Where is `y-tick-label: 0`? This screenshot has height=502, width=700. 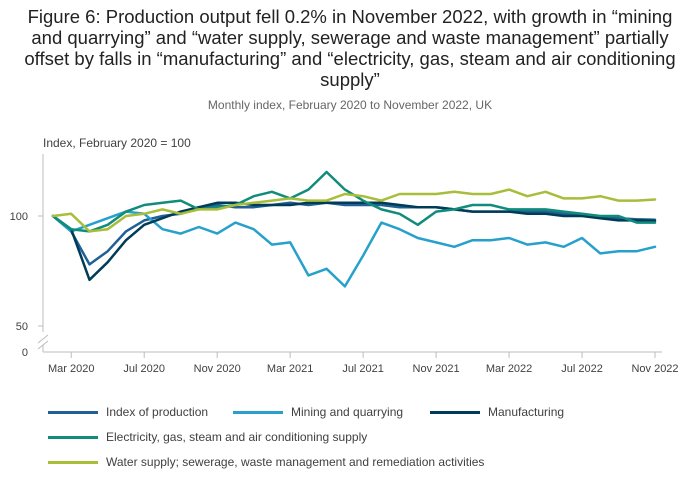
y-tick-label: 0 is located at coordinates (25, 353).